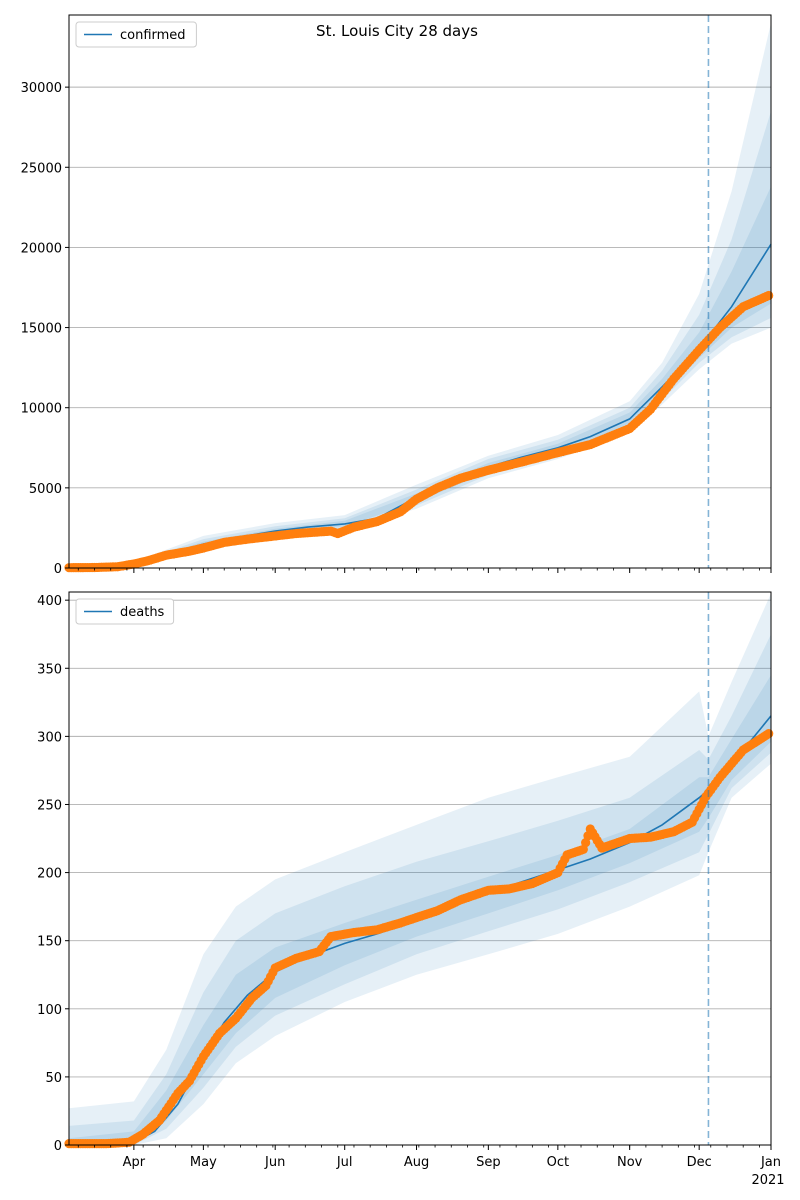 The height and width of the screenshot is (1200, 800). Describe the element at coordinates (49, 669) in the screenshot. I see `y-tick-label: 350` at that location.